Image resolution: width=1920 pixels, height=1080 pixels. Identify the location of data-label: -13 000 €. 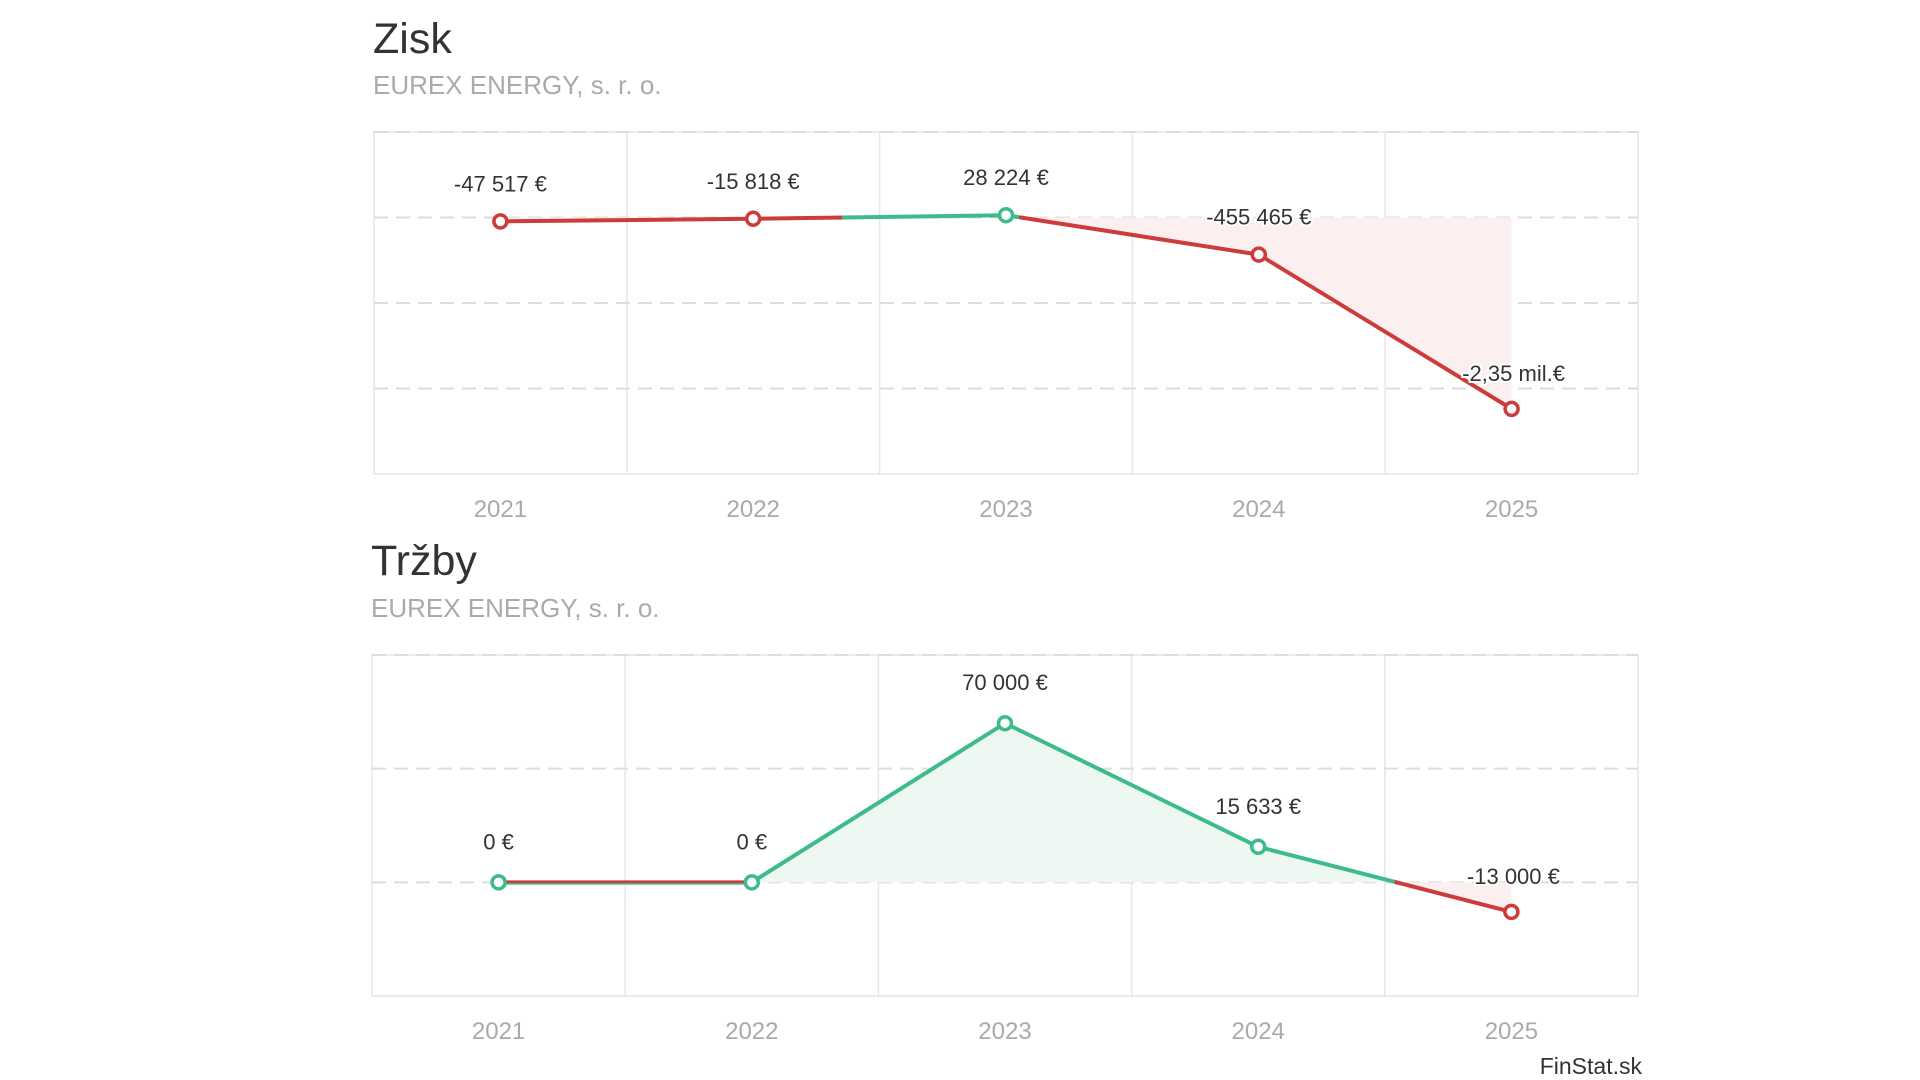
(1513, 876).